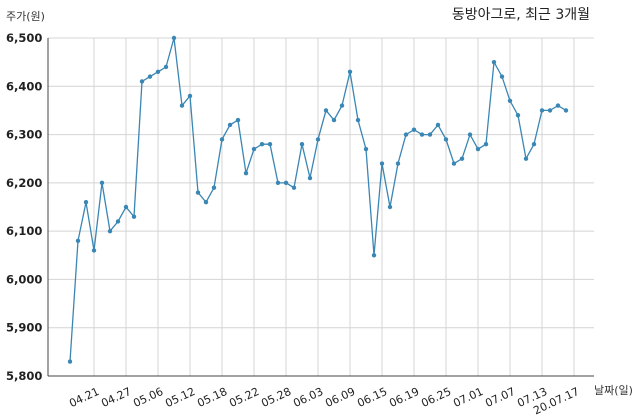  I want to click on x-axis-label: 날짜(일), so click(613, 390).